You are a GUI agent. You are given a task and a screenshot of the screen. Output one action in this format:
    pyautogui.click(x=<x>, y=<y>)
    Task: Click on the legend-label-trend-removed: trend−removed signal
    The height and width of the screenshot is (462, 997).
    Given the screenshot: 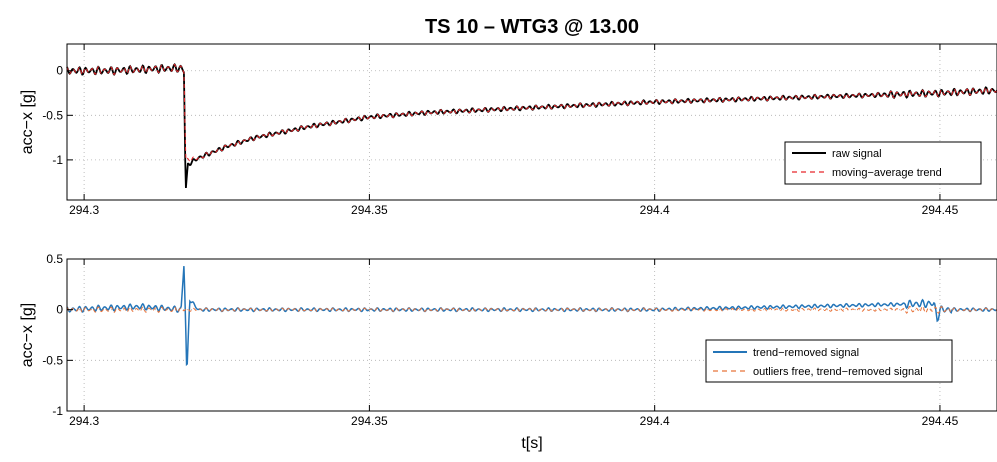 What is the action you would take?
    pyautogui.click(x=806, y=353)
    